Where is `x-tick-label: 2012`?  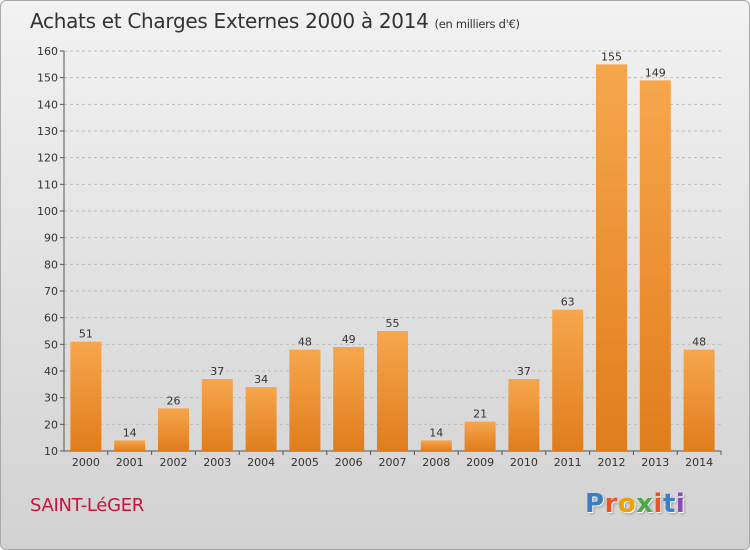 x-tick-label: 2012 is located at coordinates (612, 462).